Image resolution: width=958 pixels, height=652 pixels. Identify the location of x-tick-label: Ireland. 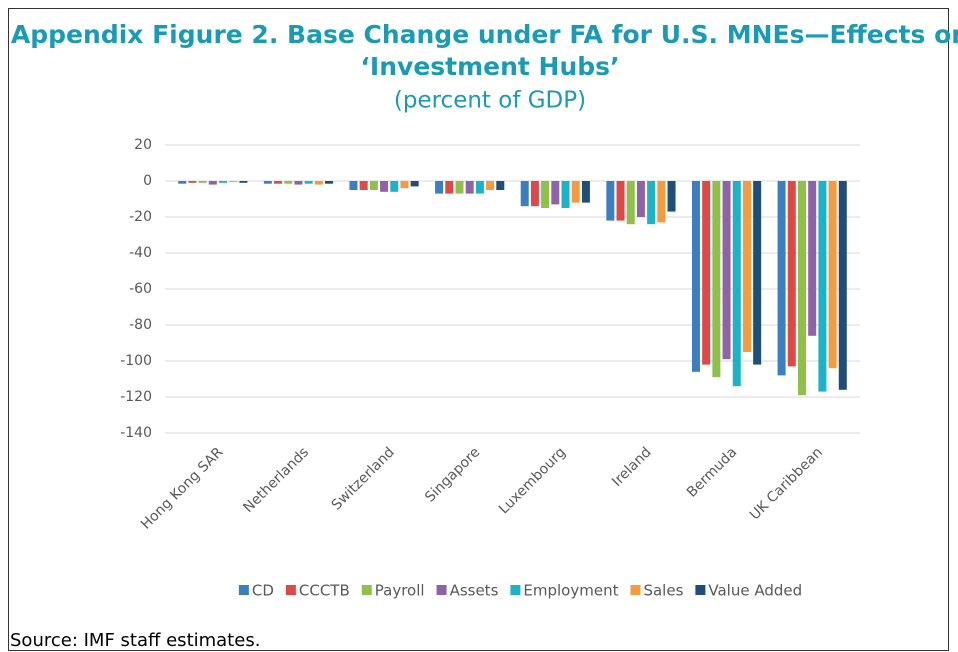
(632, 467).